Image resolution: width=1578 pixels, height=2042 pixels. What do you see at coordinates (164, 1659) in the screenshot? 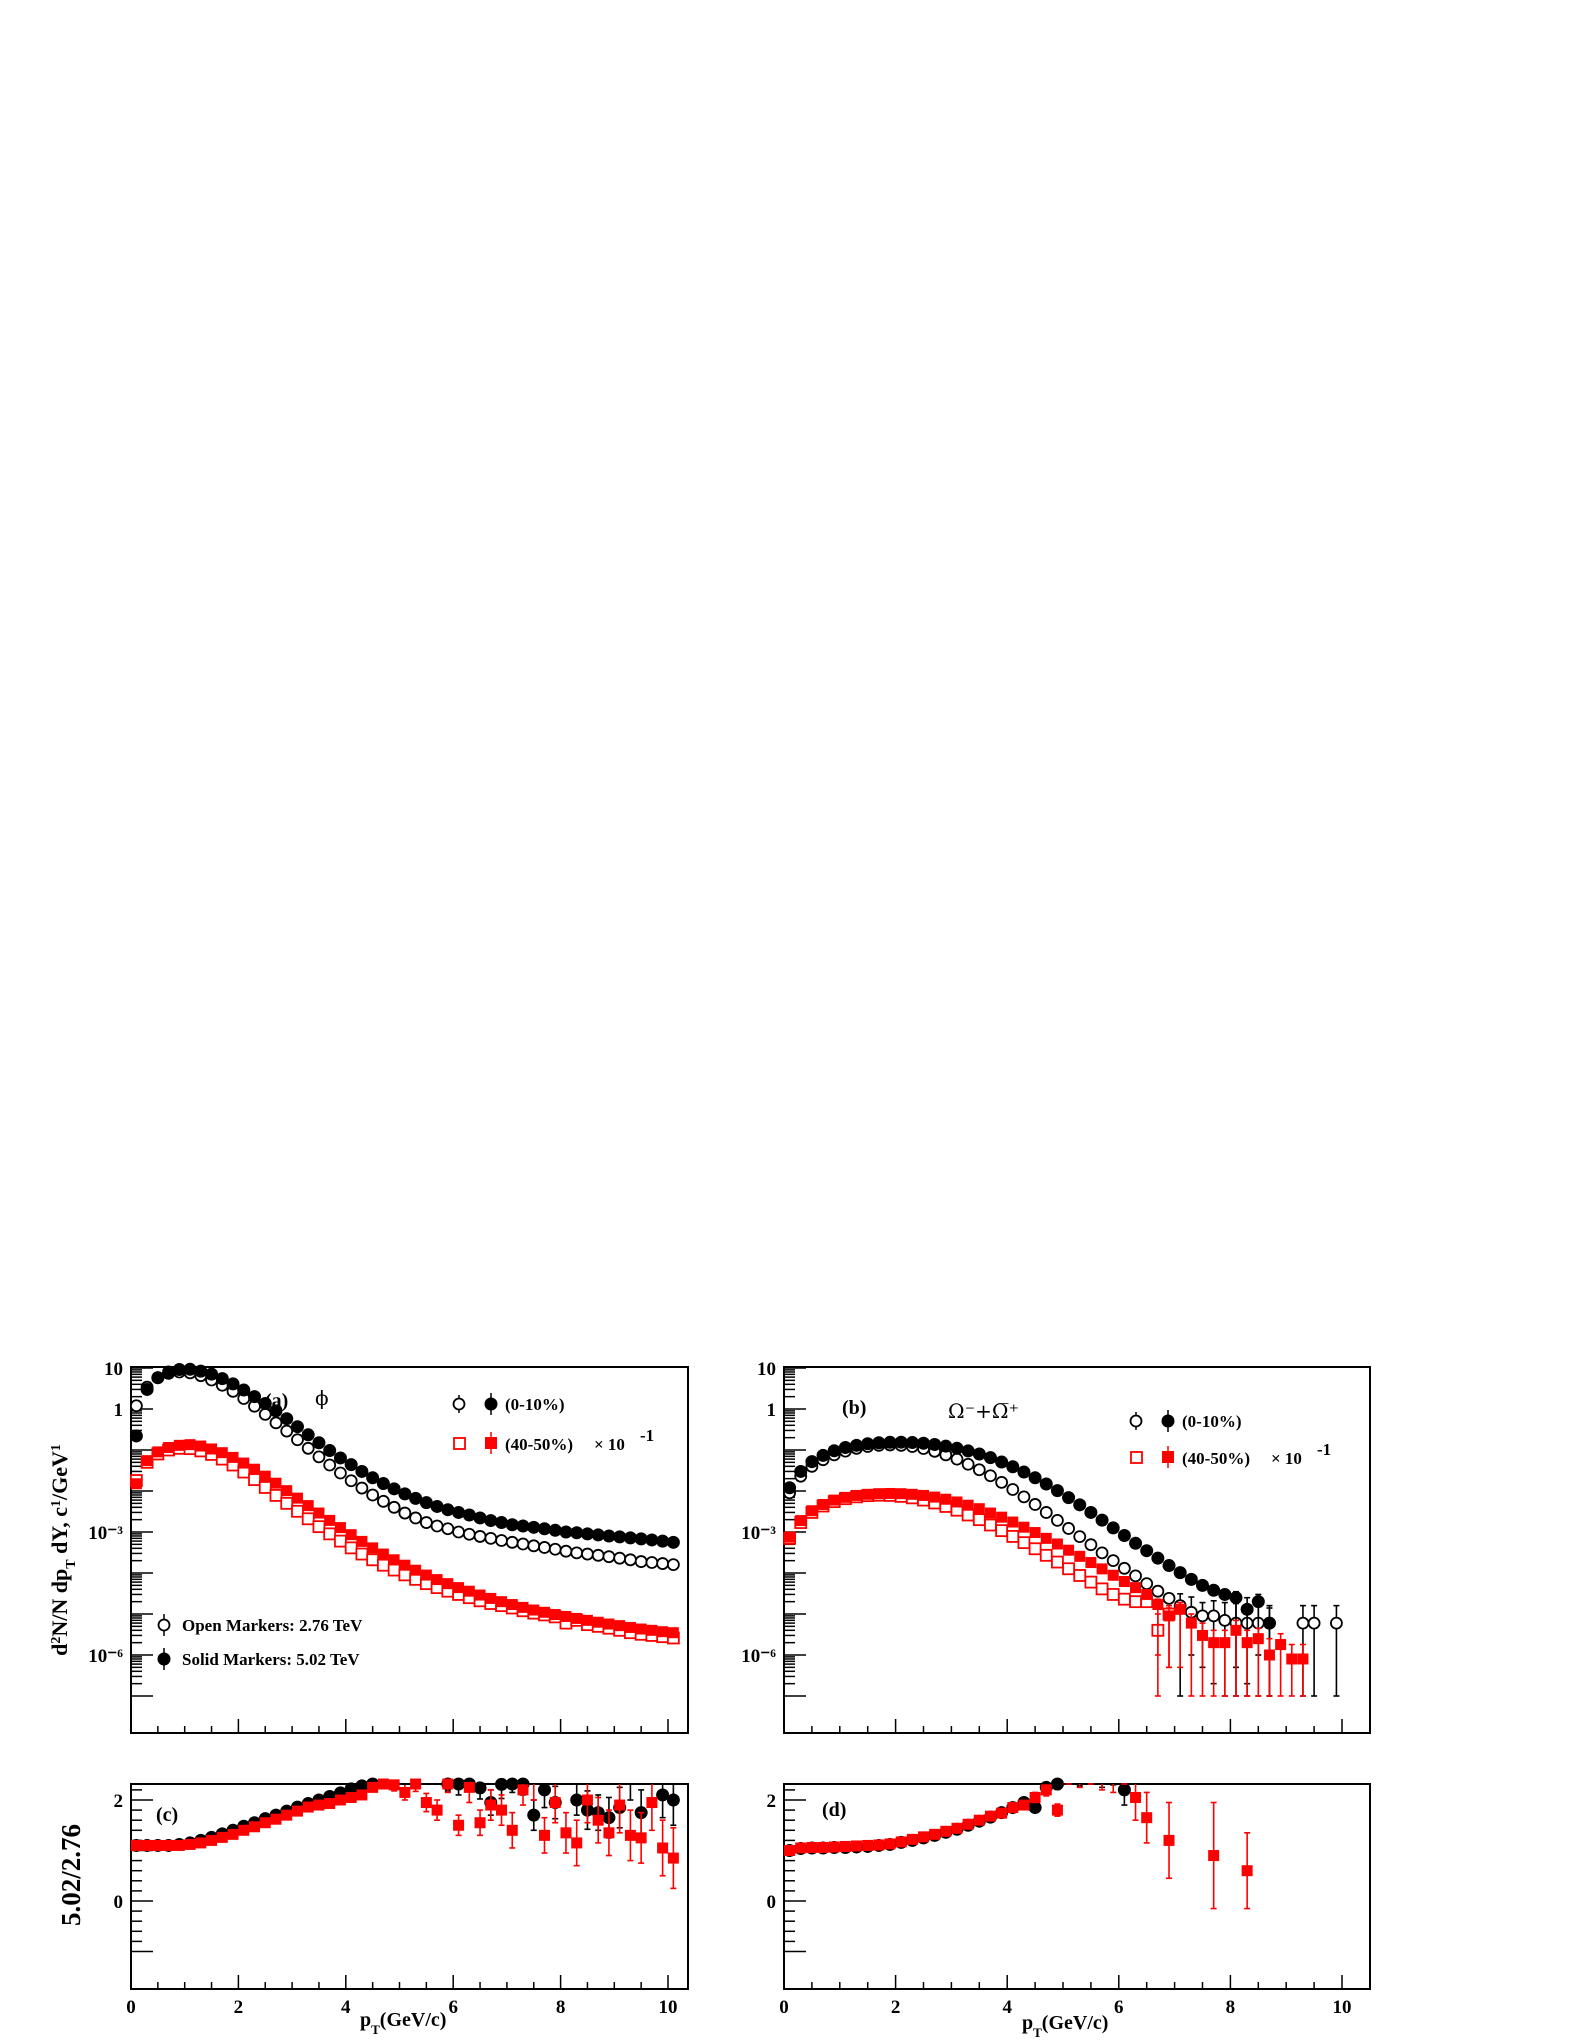
I see `legend-solid-markers-marker` at bounding box center [164, 1659].